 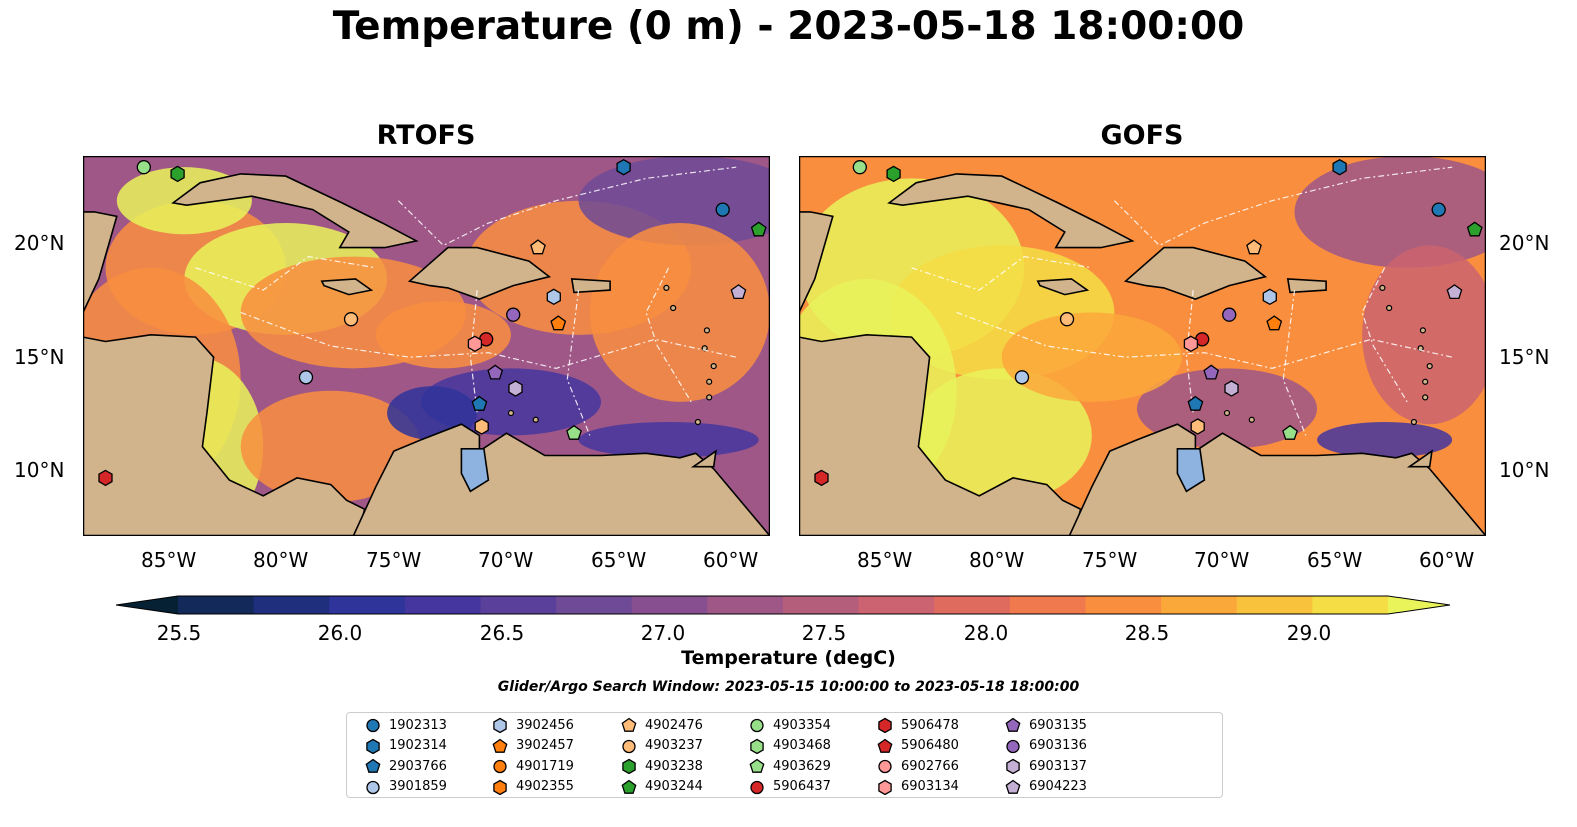 I want to click on colorbar, so click(x=783, y=605).